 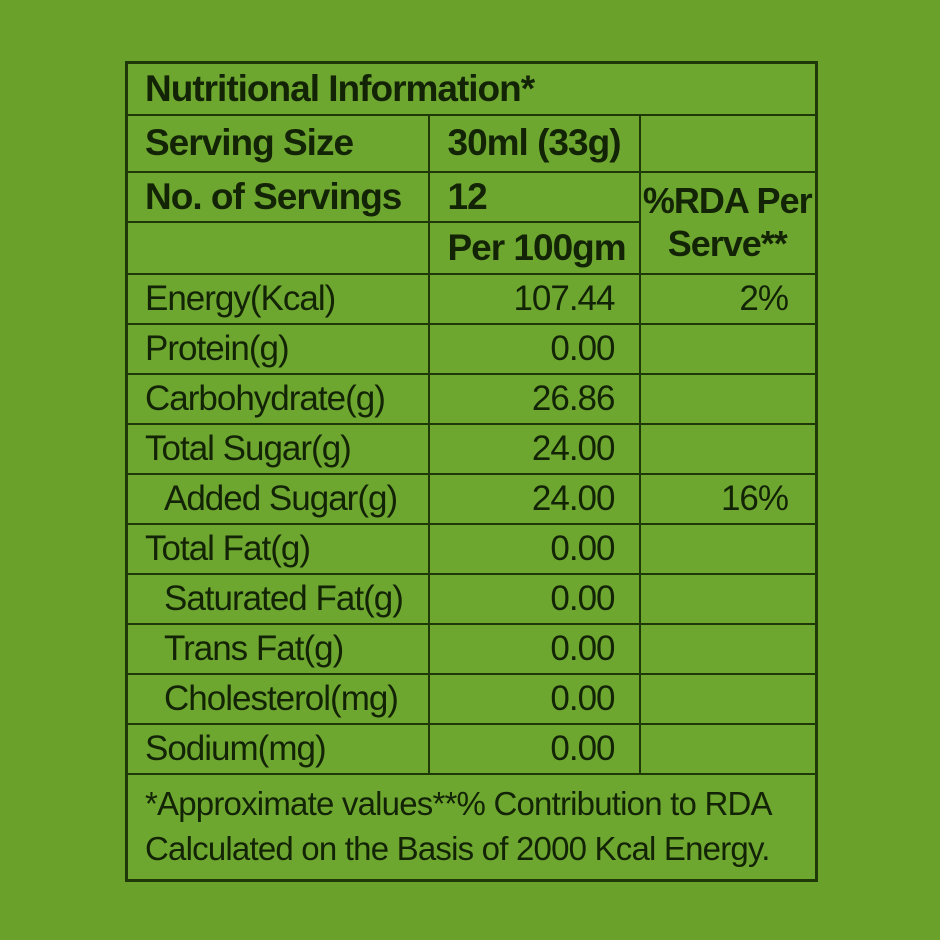 I want to click on nutrient-name: Trans Fat(g), so click(x=277, y=648).